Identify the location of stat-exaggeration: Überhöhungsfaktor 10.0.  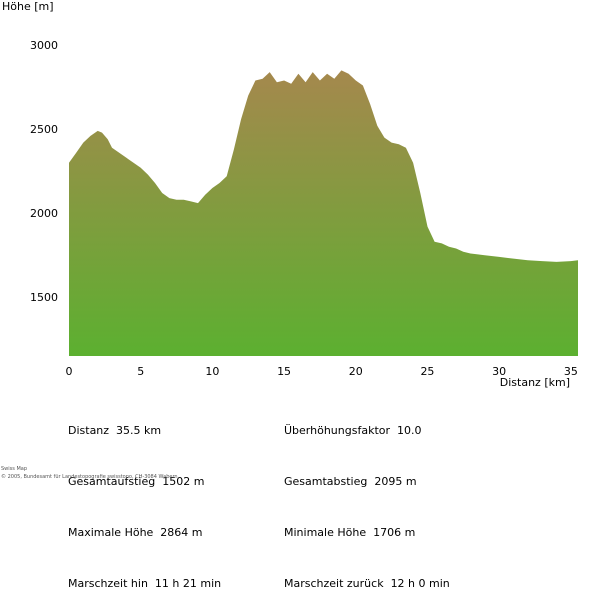
(353, 430).